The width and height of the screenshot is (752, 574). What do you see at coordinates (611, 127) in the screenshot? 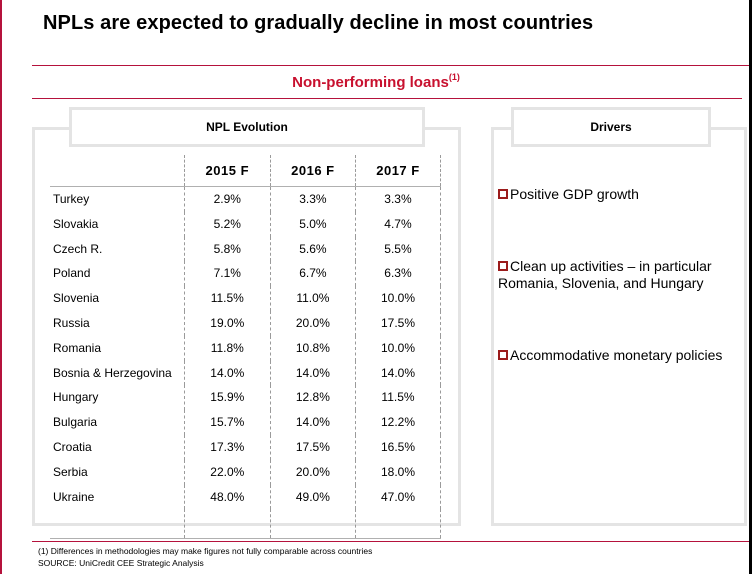
I see `drivers-header: Drivers` at bounding box center [611, 127].